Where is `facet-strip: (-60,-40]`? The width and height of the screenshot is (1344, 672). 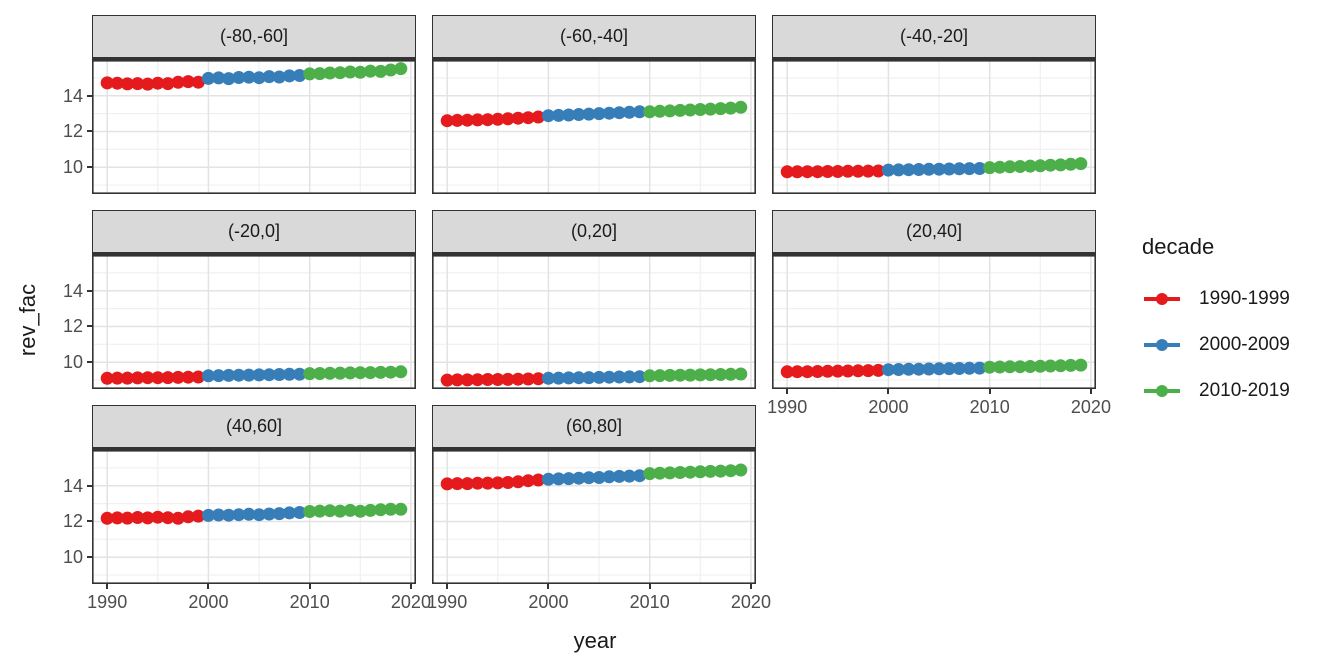
facet-strip: (-60,-40] is located at coordinates (594, 37).